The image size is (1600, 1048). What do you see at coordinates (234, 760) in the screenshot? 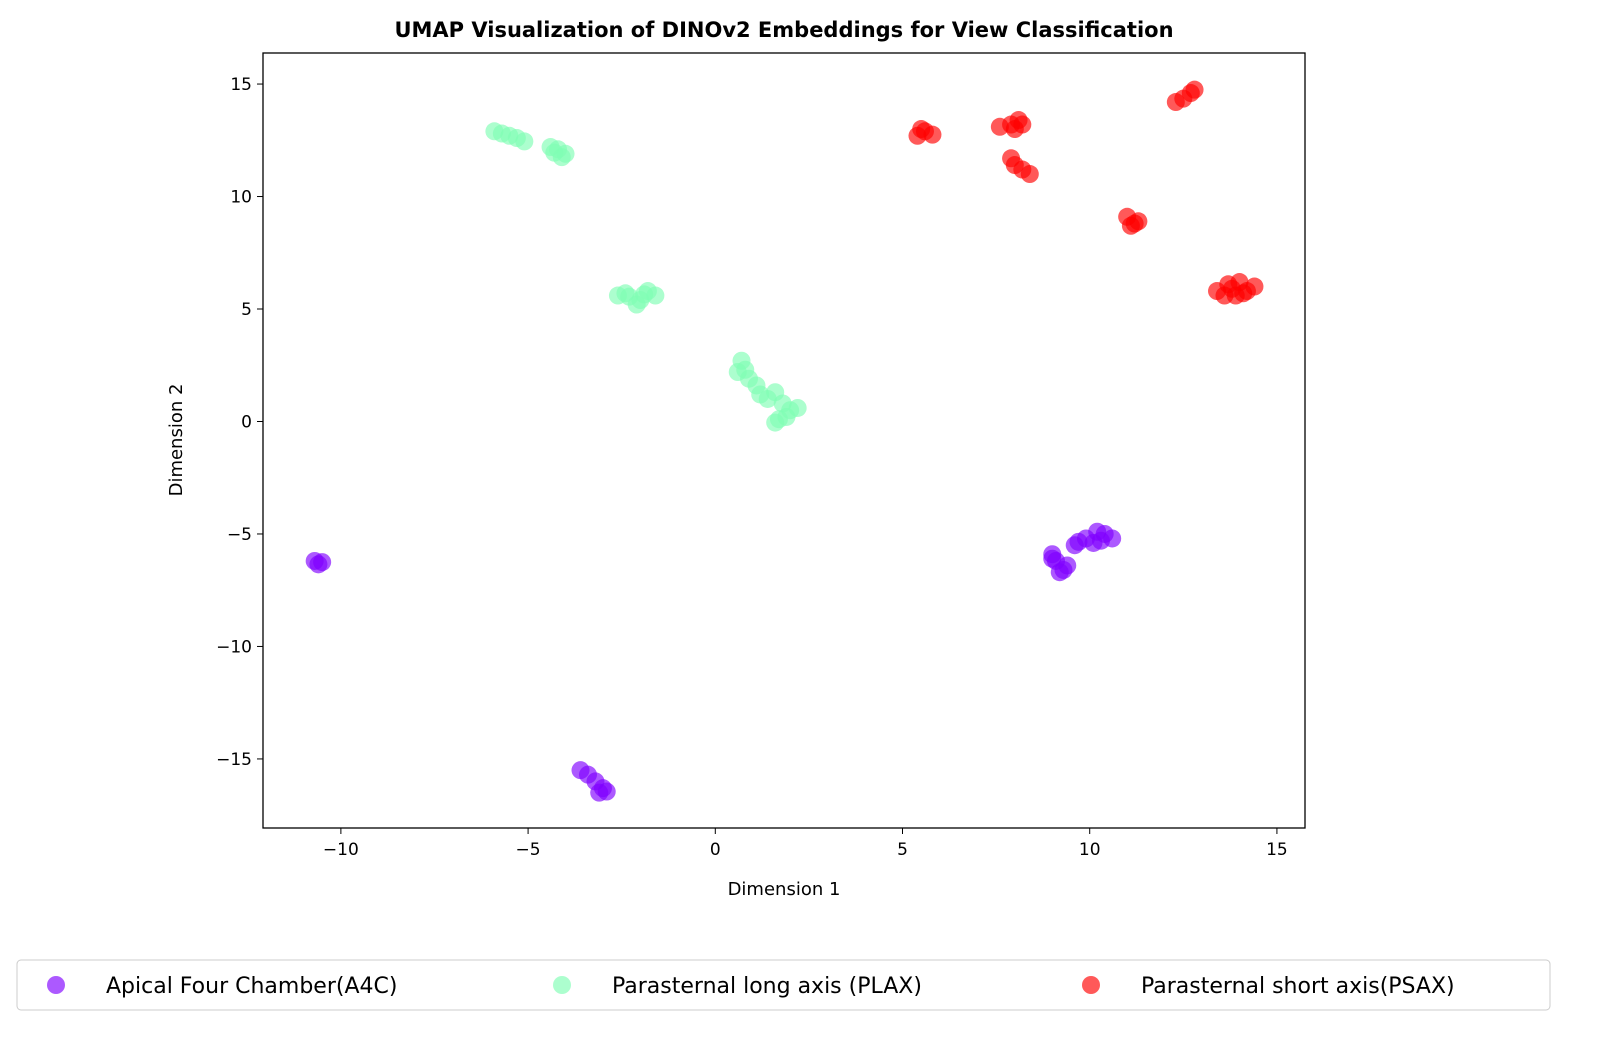
I see `y-tick-label: −15` at bounding box center [234, 760].